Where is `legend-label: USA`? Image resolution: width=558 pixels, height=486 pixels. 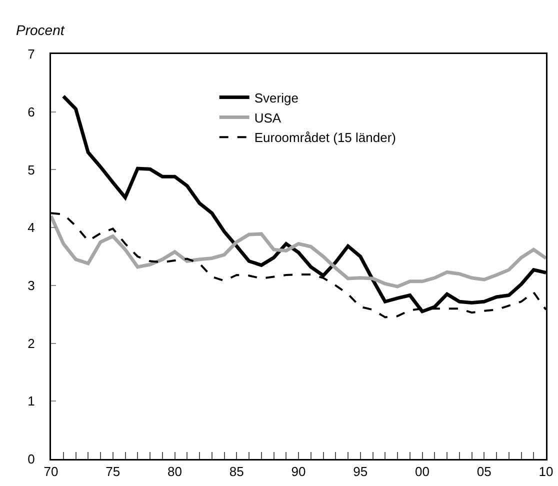
legend-label: USA is located at coordinates (268, 118).